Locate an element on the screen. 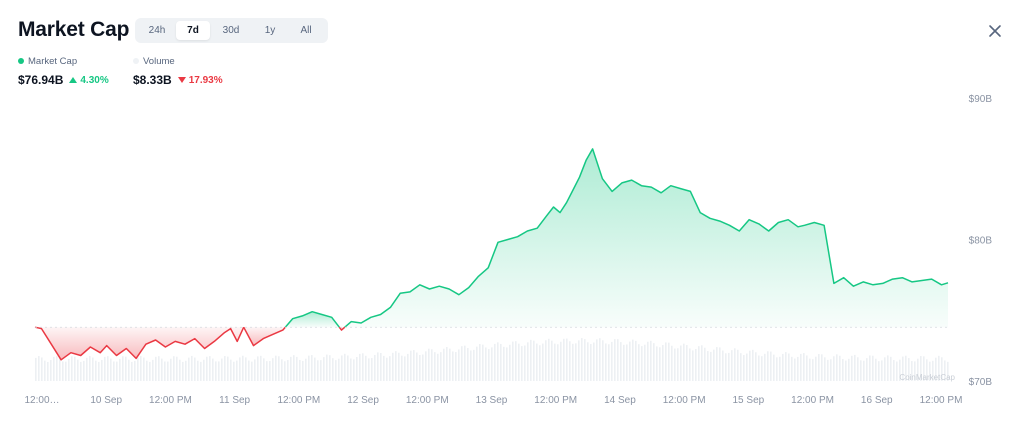  tab-1y: 1y is located at coordinates (270, 30).